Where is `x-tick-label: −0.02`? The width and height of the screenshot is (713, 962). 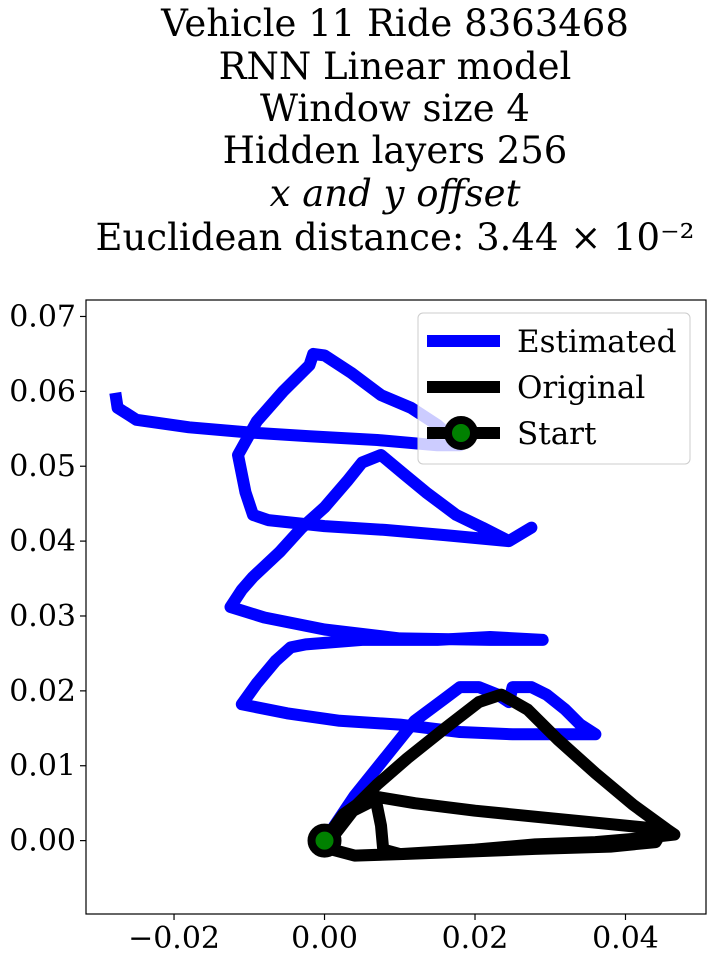
x-tick-label: −0.02 is located at coordinates (174, 938).